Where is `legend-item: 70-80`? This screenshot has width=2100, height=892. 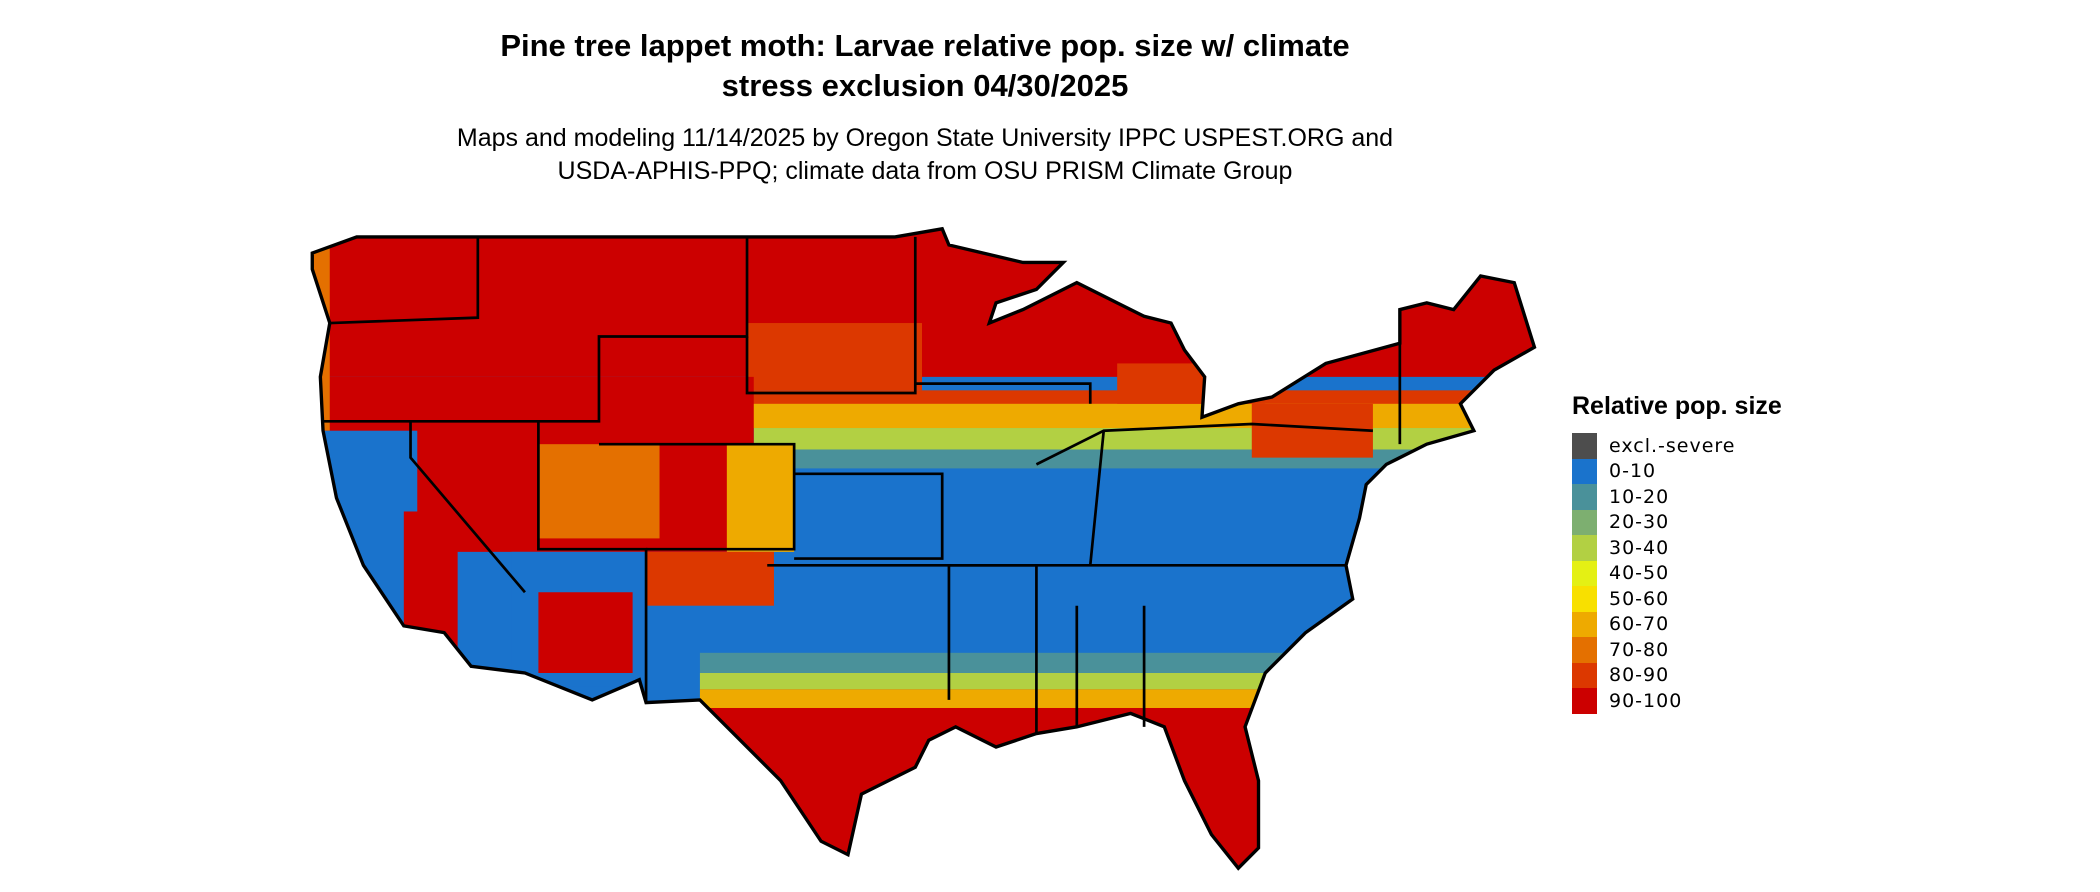
legend-item: 70-80 is located at coordinates (1677, 650).